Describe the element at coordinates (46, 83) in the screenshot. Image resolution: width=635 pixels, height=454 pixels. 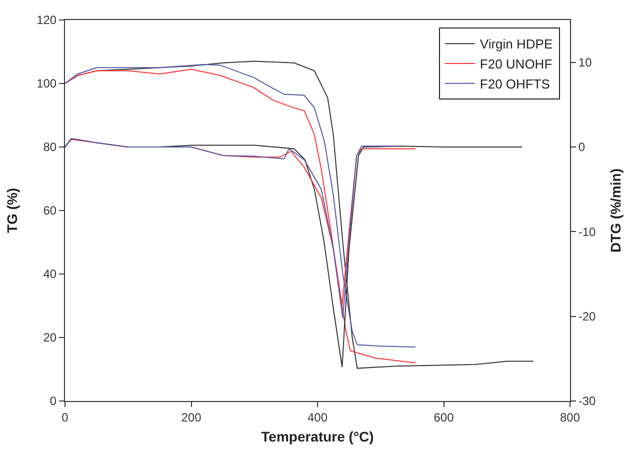
I see `y-tick-label: 100` at that location.